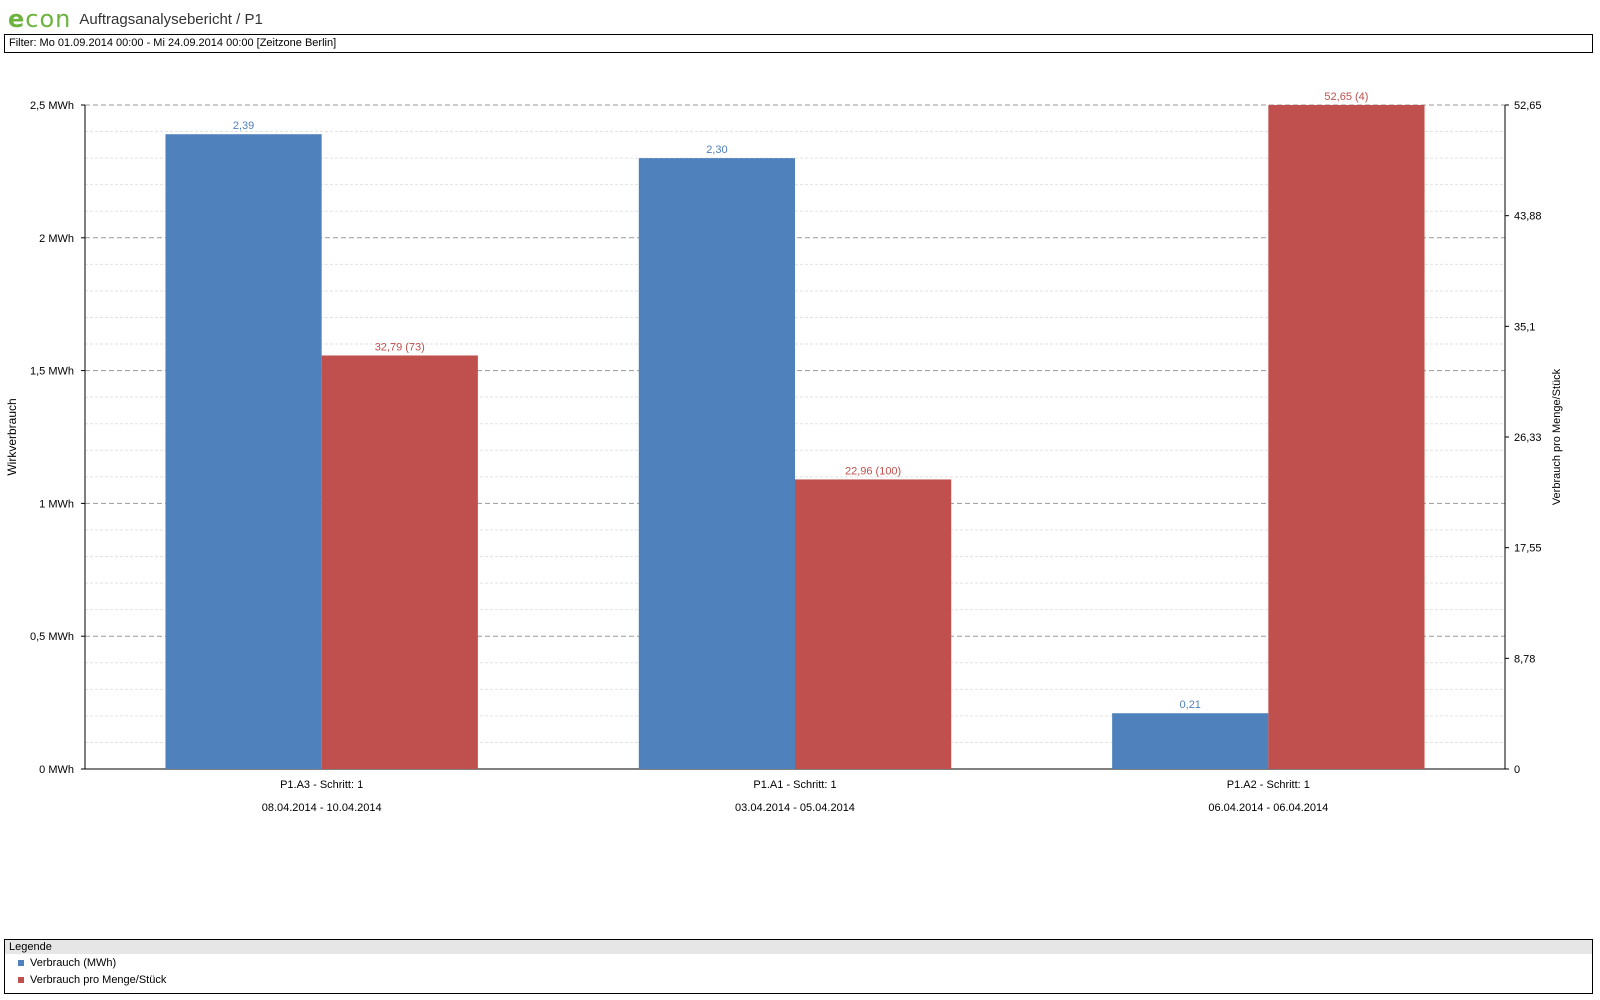 The height and width of the screenshot is (1000, 1600). I want to click on legend-label: Verbrauch (MWh), so click(73, 962).